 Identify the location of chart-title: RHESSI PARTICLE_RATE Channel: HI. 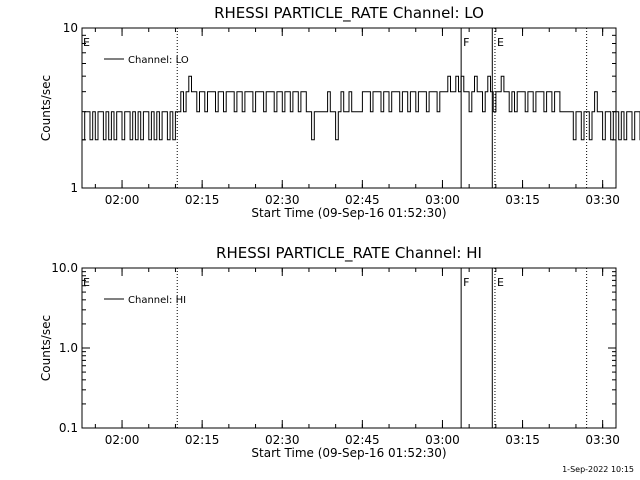
(349, 253).